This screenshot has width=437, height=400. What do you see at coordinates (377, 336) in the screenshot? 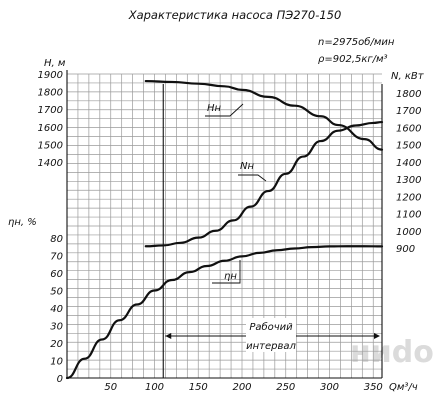
I see `arrowhead-right` at bounding box center [377, 336].